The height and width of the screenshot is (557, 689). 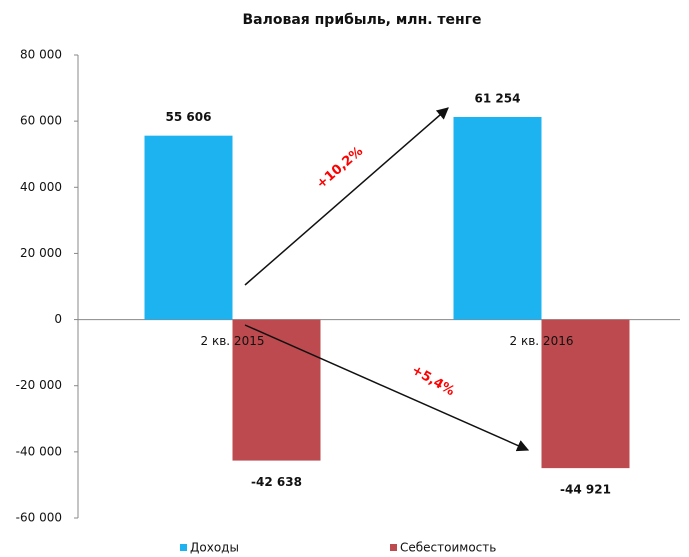 What do you see at coordinates (585, 490) in the screenshot?
I see `value-label: -44 921` at bounding box center [585, 490].